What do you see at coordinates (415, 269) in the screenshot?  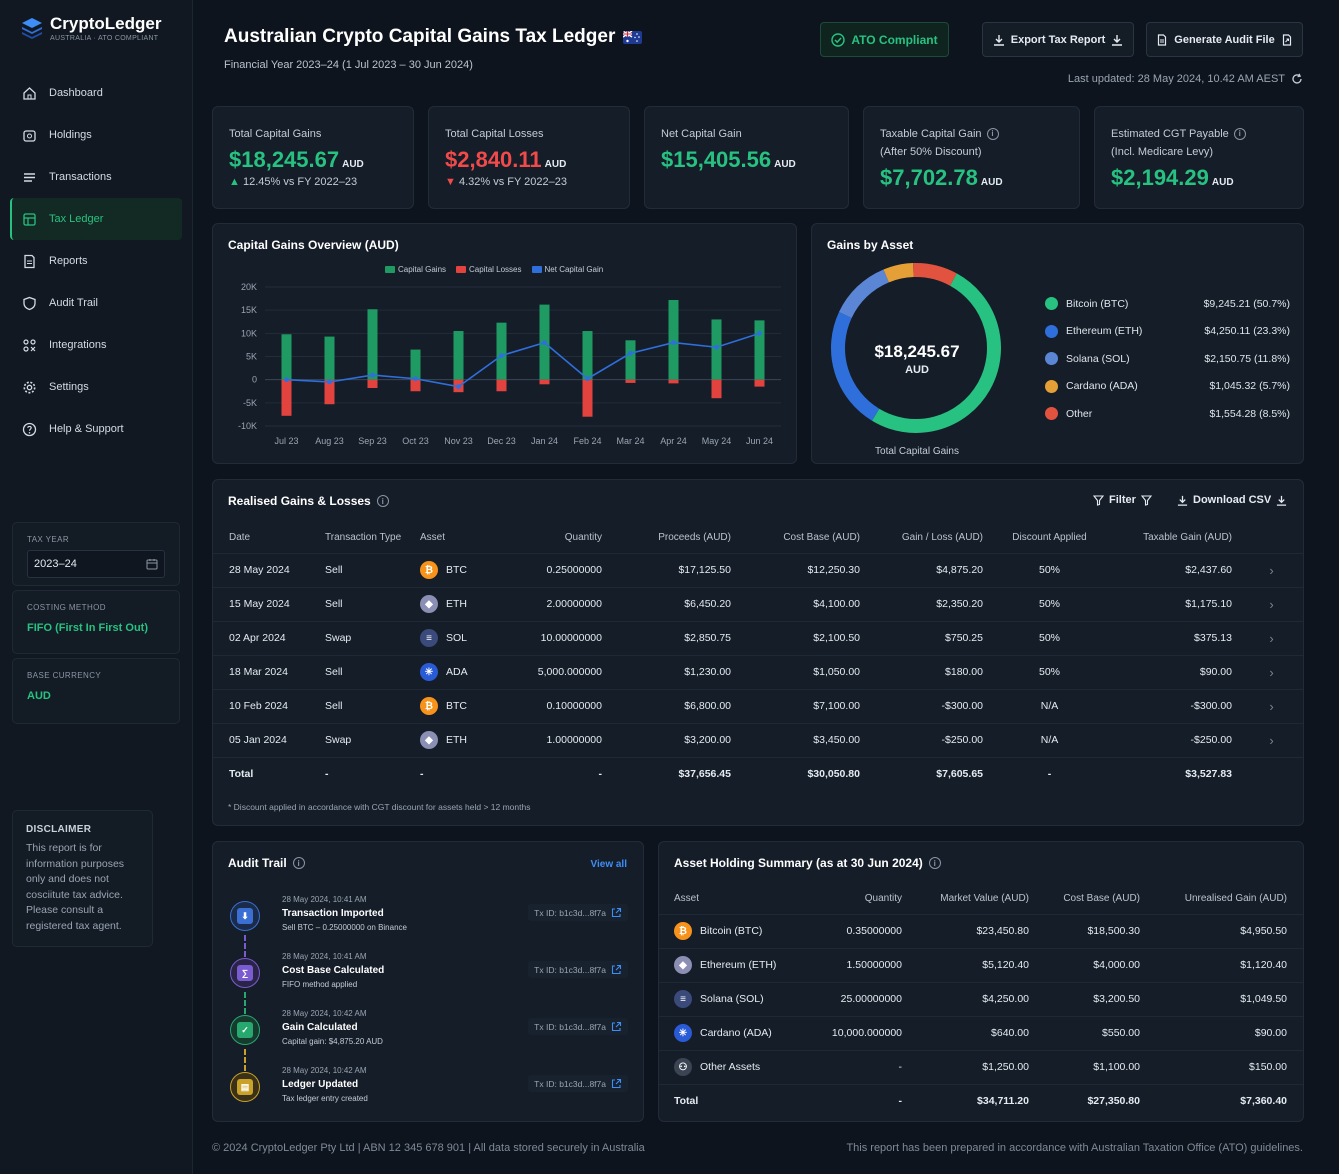 I see `legend-item: Capital Gains` at bounding box center [415, 269].